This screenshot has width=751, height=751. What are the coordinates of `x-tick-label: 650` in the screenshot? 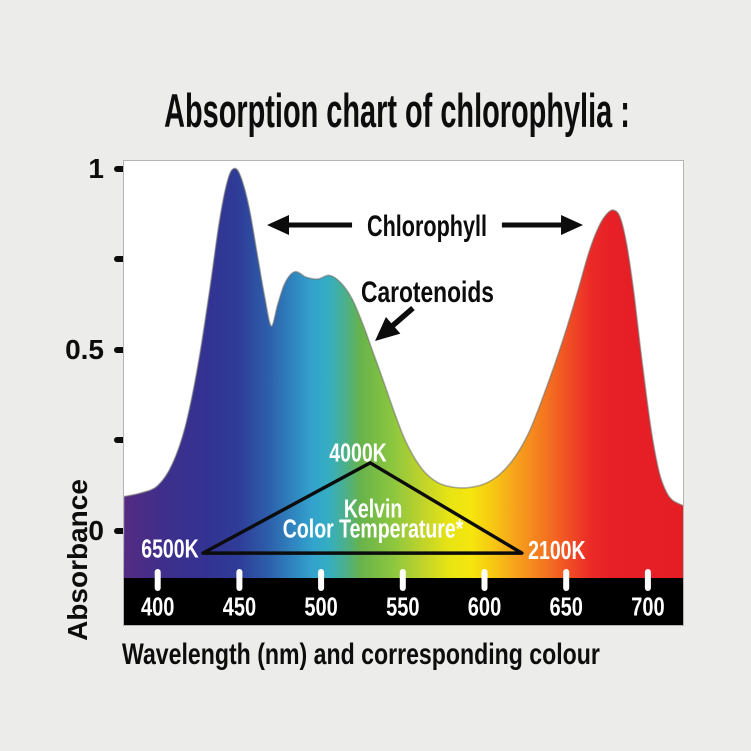 It's located at (566, 606).